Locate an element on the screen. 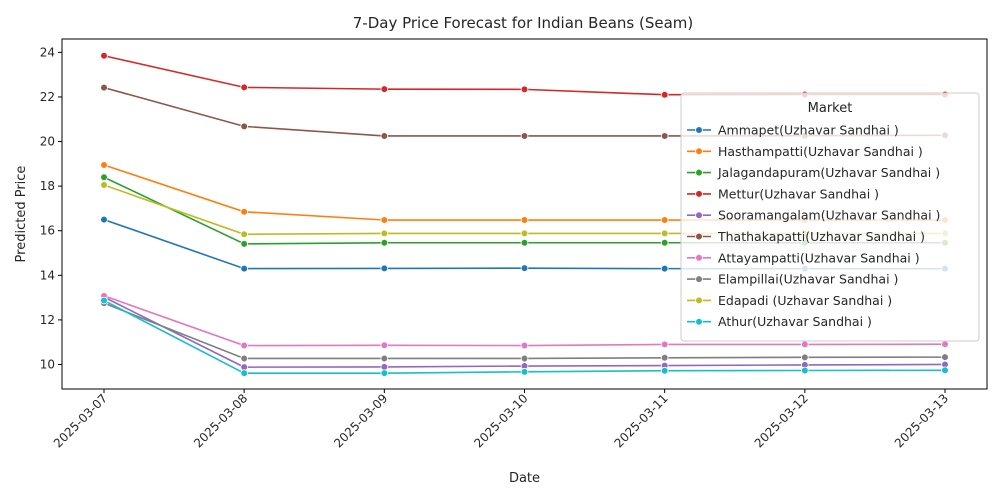 This screenshot has width=1000, height=500. legend-label: Sooramangalam(Uzhavar Sandhai ) is located at coordinates (829, 215).